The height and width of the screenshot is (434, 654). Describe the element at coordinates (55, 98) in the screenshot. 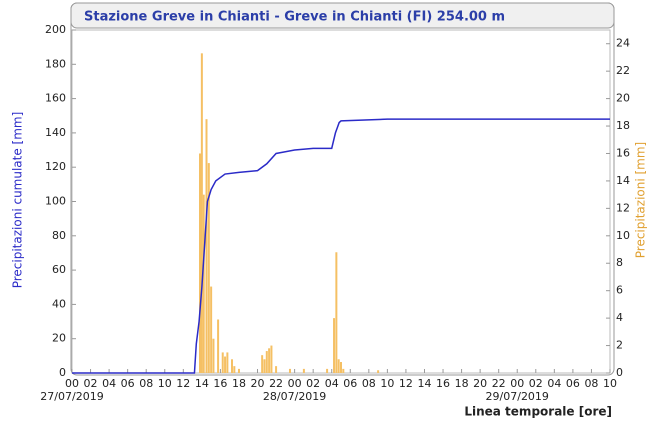

I see `y-tick-label: 160` at that location.